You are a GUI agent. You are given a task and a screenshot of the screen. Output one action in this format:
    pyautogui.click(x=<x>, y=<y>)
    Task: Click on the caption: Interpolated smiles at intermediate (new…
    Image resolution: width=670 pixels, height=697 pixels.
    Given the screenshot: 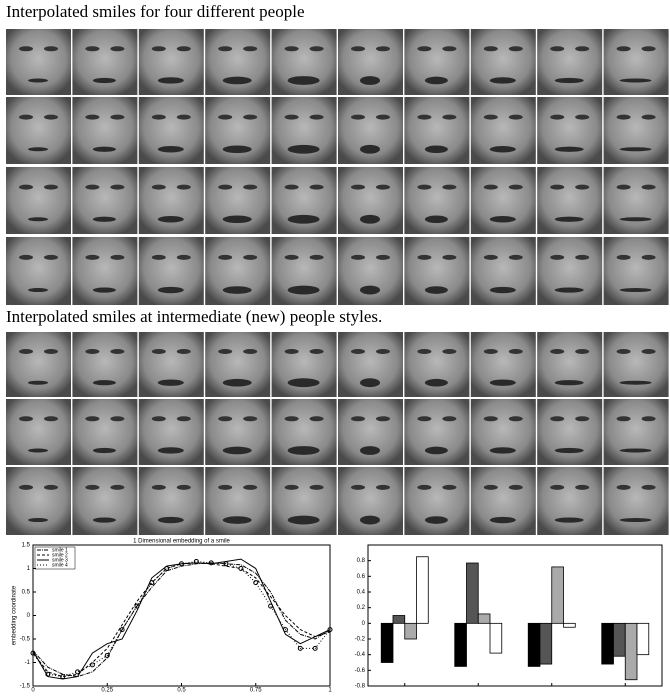 What is the action you would take?
    pyautogui.click(x=194, y=316)
    